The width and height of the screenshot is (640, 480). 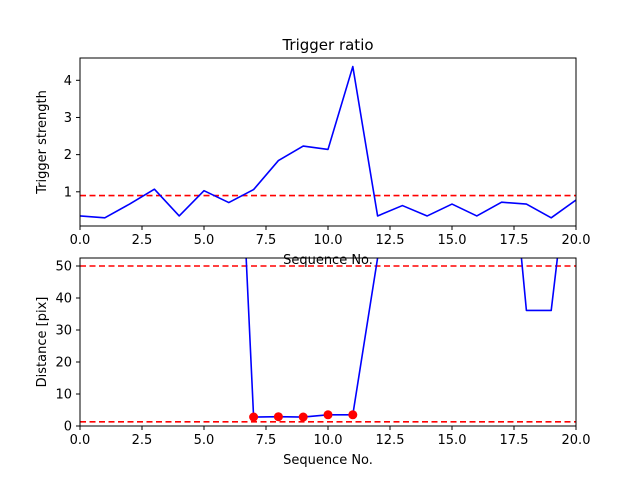 I want to click on bottom-y-tick-label-0: 0, so click(x=68, y=427).